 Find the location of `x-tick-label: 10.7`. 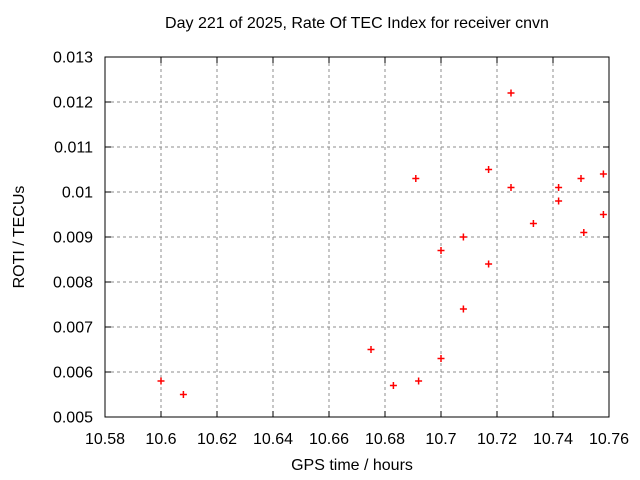

x-tick-label: 10.7 is located at coordinates (440, 439).